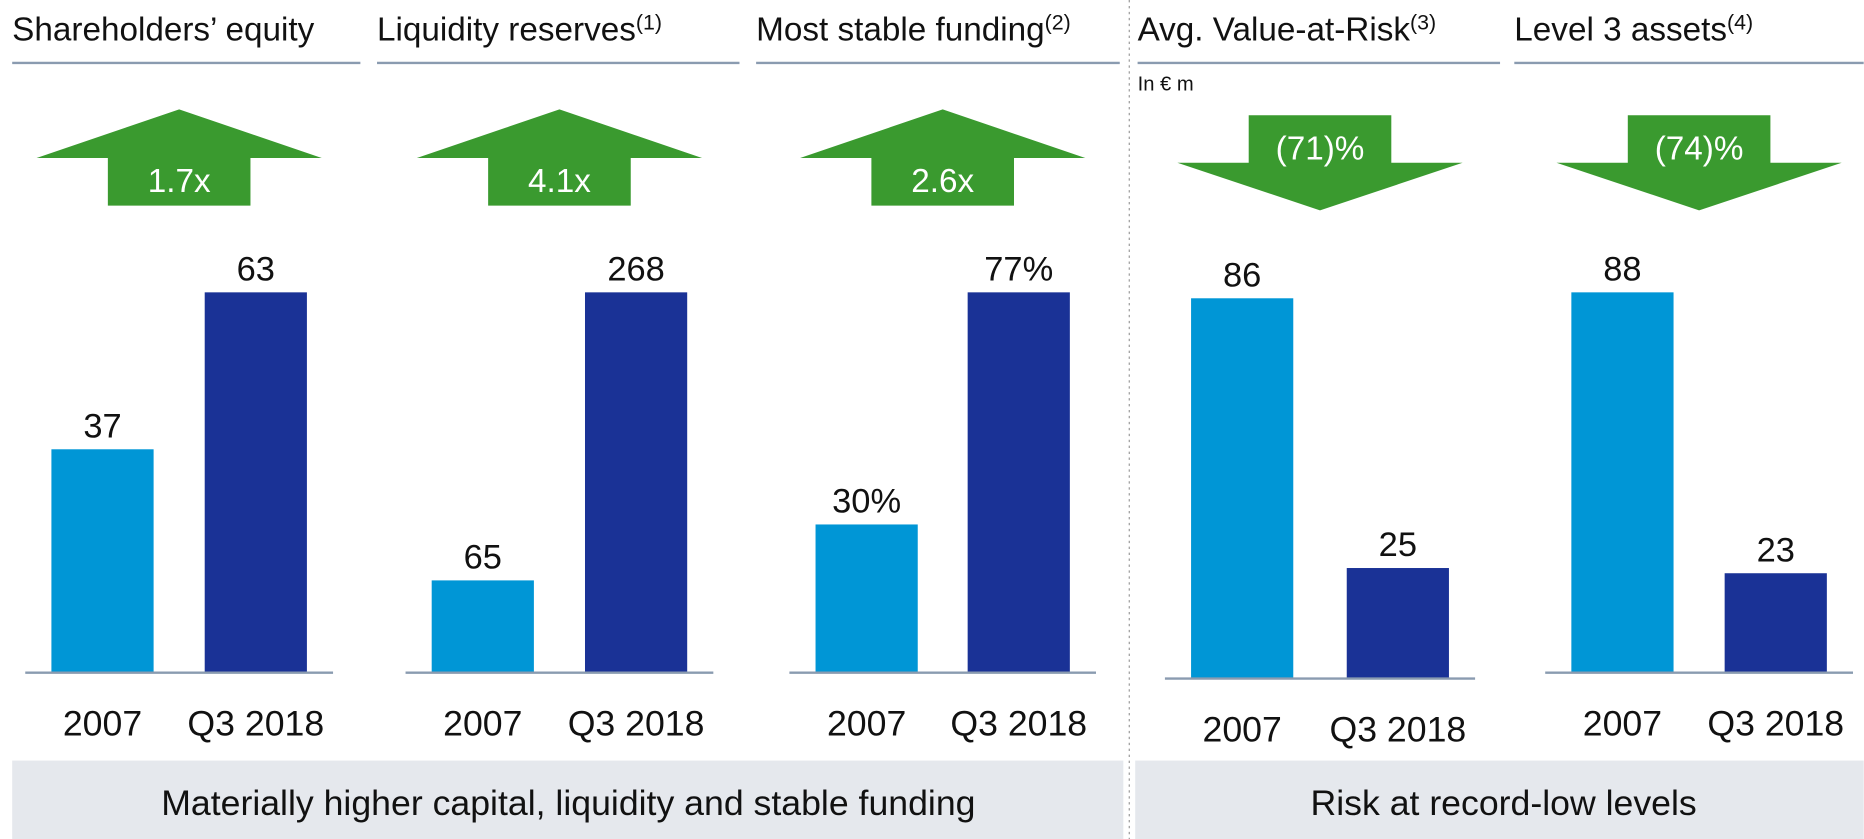 Image resolution: width=1864 pixels, height=839 pixels. Describe the element at coordinates (866, 502) in the screenshot. I see `value-label: 30%` at that location.